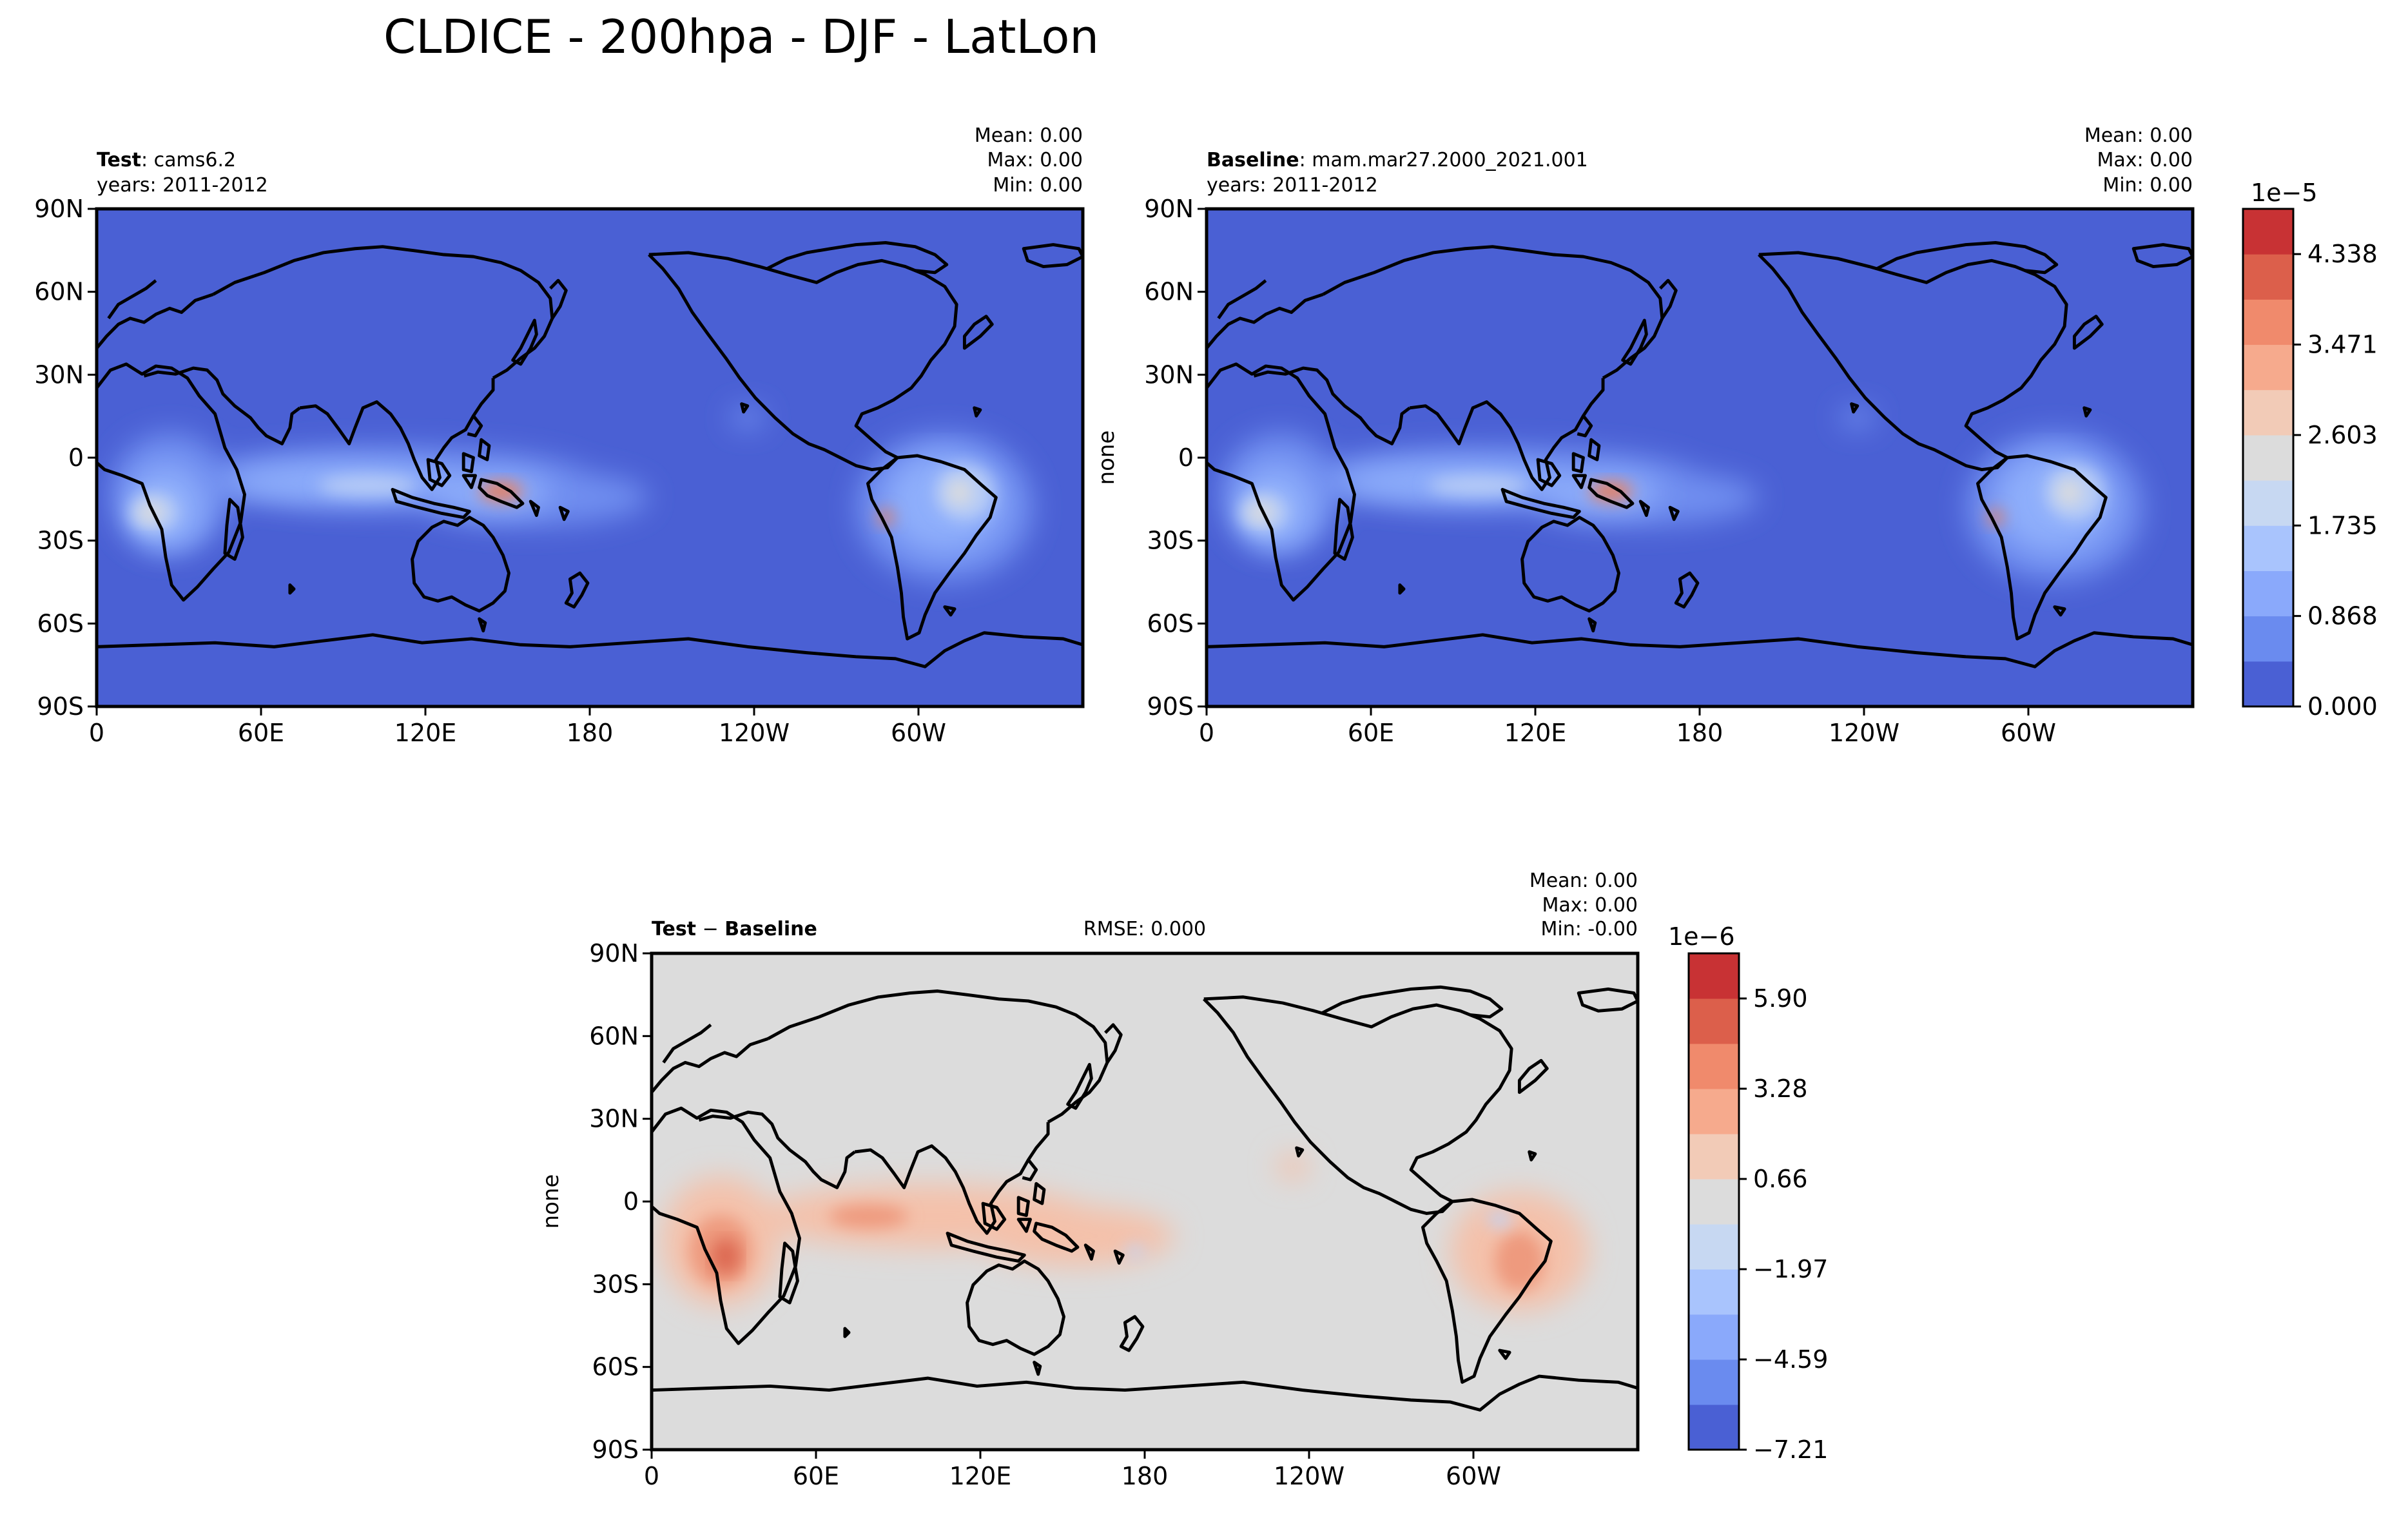  I want to click on diff-rmse: RMSE: 0.000, so click(1144, 929).